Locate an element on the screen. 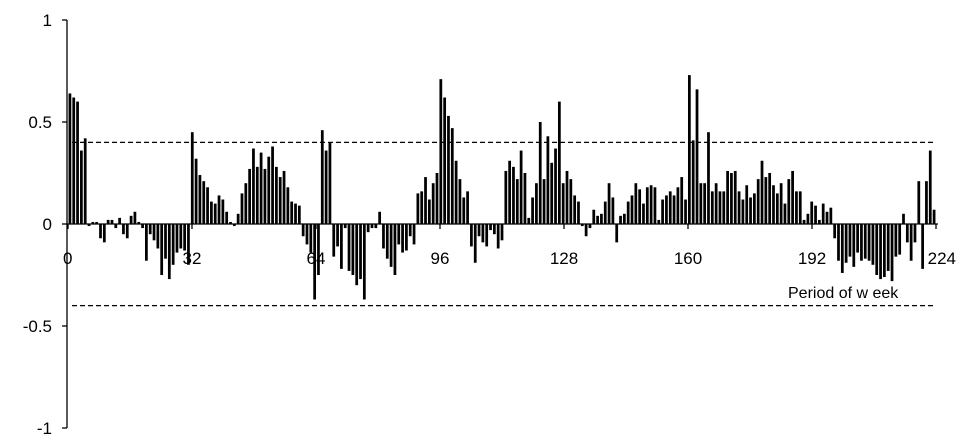  x-tick-label: 128 is located at coordinates (564, 258).